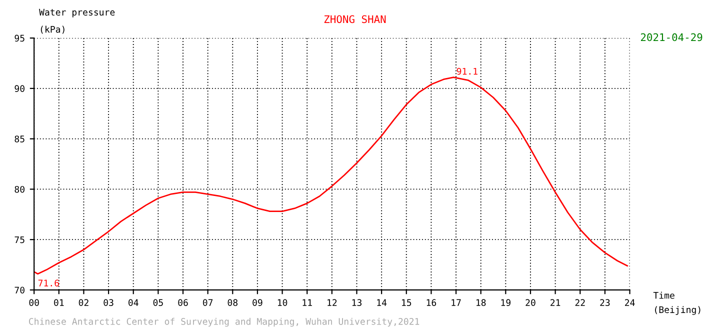  What do you see at coordinates (158, 302) in the screenshot?
I see `x-tick-label: 05` at bounding box center [158, 302].